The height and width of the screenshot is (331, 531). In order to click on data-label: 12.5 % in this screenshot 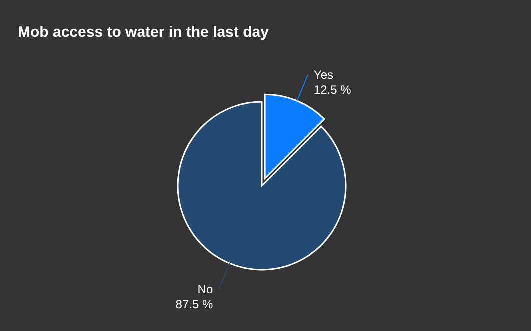, I will do `click(333, 90)`.